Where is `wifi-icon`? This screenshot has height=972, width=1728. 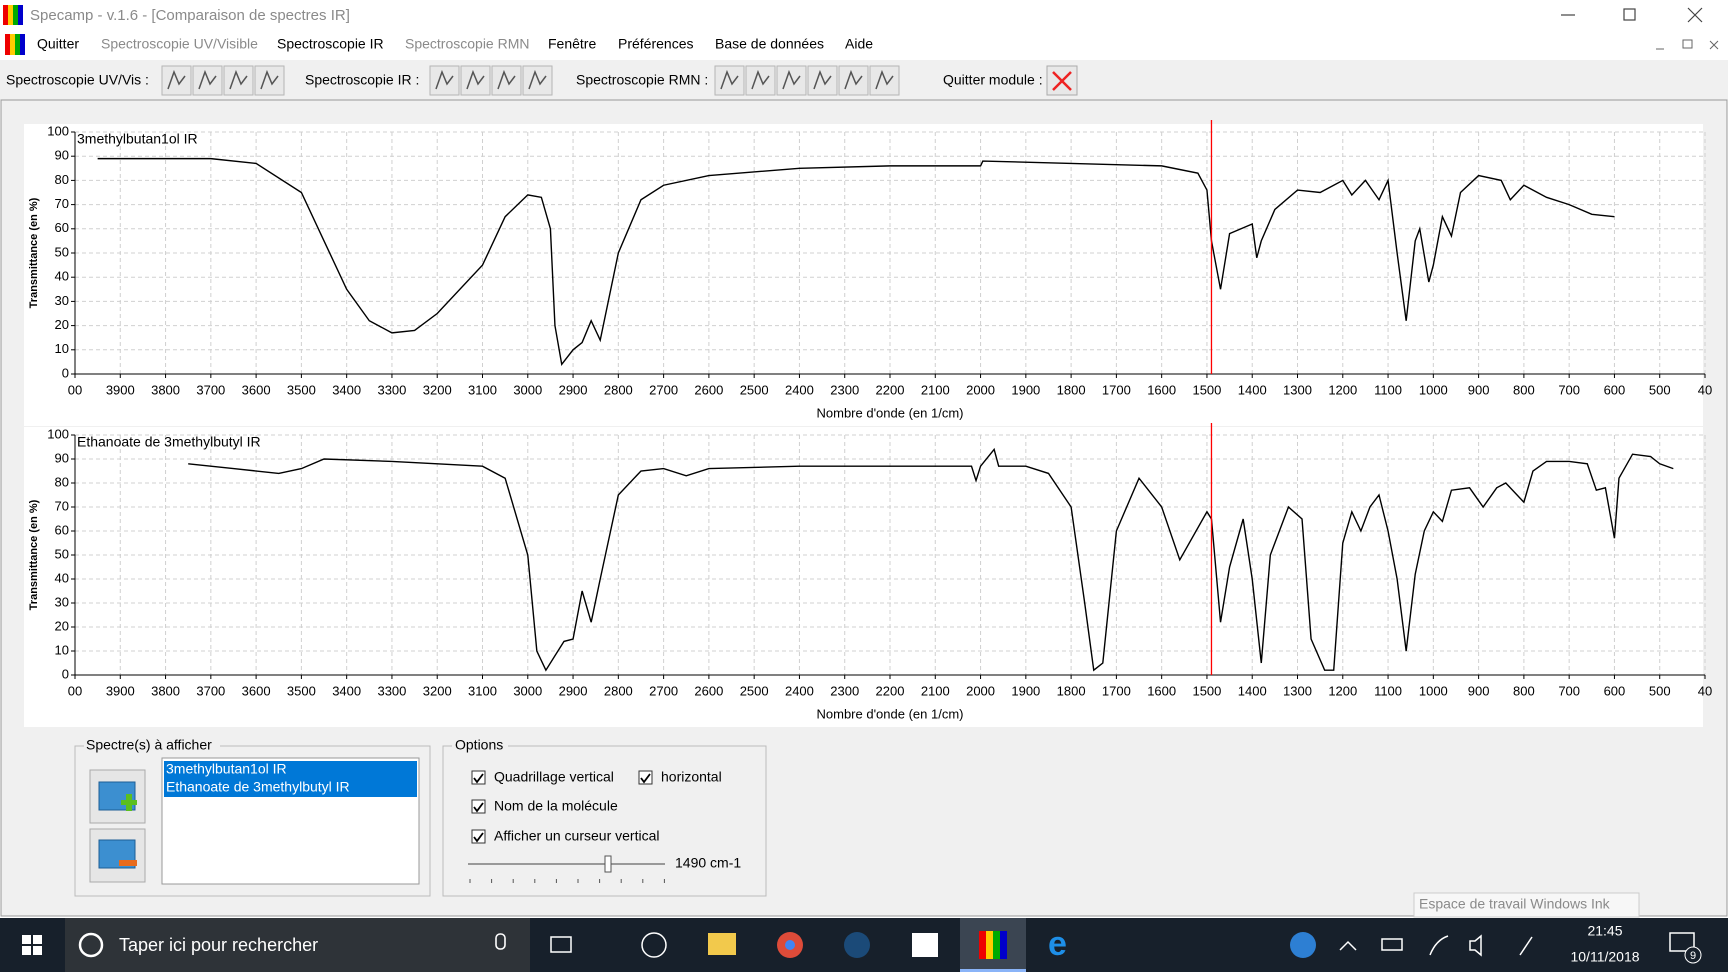 wifi-icon is located at coordinates (1439, 945).